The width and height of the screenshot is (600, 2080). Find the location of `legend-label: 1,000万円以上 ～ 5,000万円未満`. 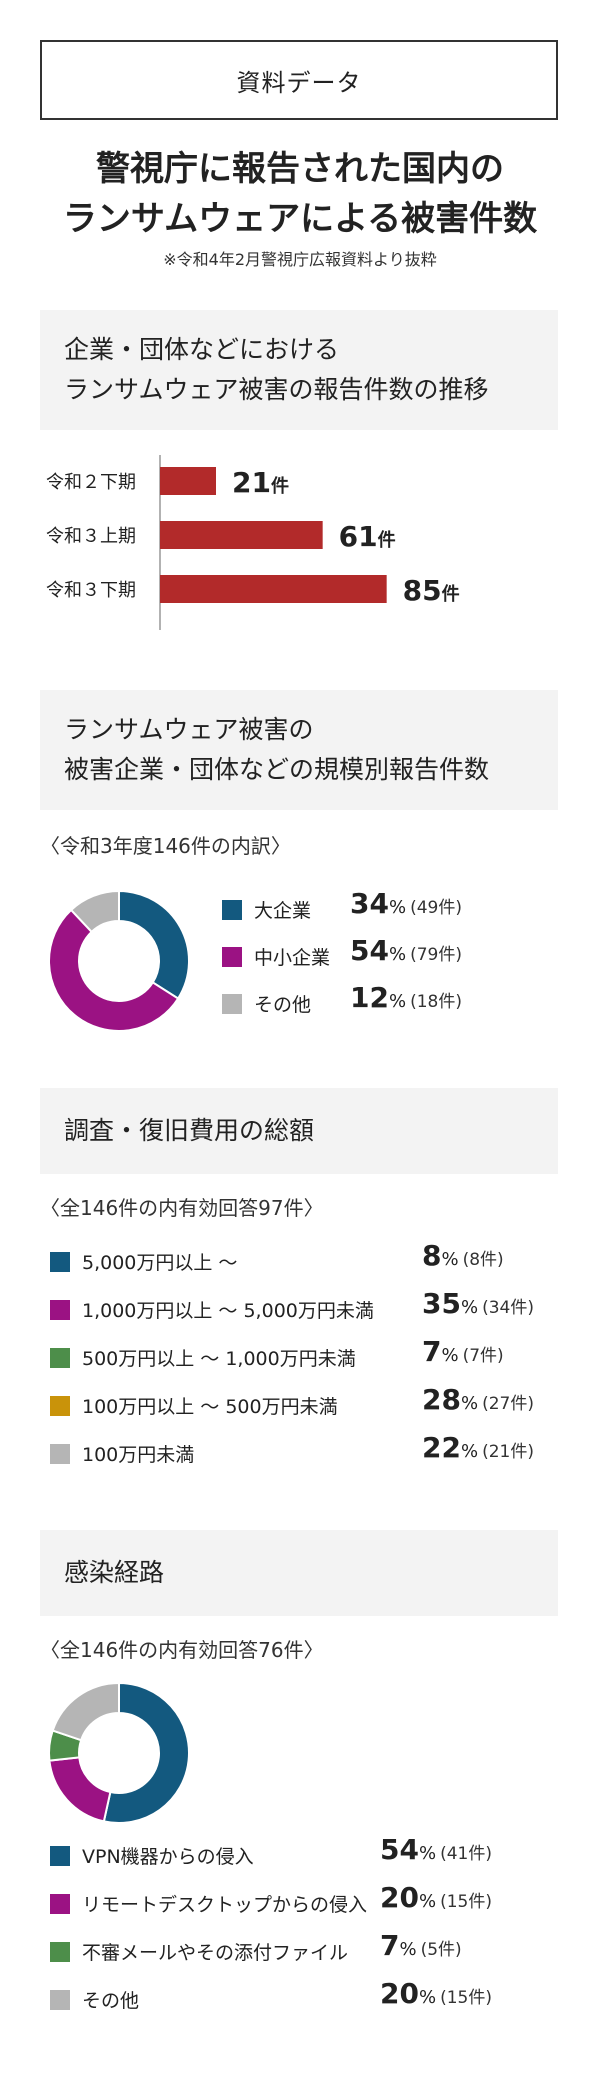

legend-label: 1,000万円以上 ～ 5,000万円未満 is located at coordinates (228, 1311).